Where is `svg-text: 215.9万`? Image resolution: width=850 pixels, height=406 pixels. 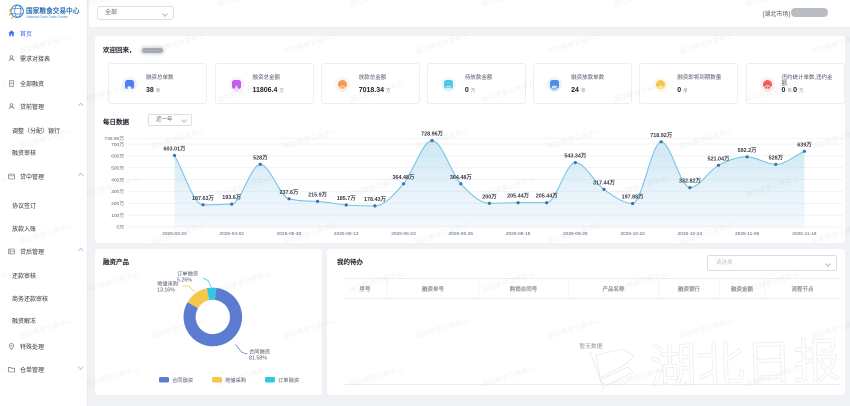
svg-text: 215.9万 is located at coordinates (317, 194).